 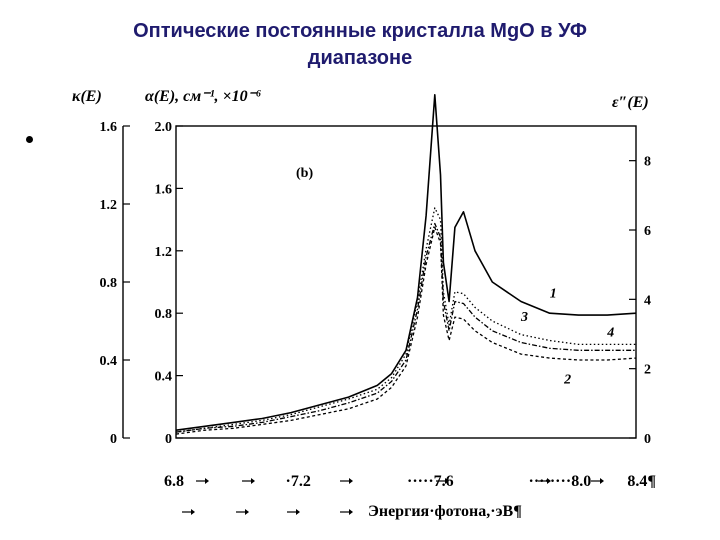 I want to click on kappa-tick-label: 0.8, so click(x=109, y=283).